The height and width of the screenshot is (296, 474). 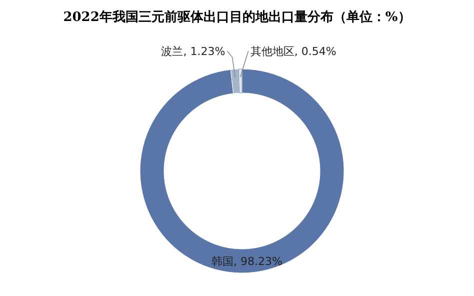 What do you see at coordinates (193, 51) in the screenshot?
I see `slice-label: 波兰, 1.23%` at bounding box center [193, 51].